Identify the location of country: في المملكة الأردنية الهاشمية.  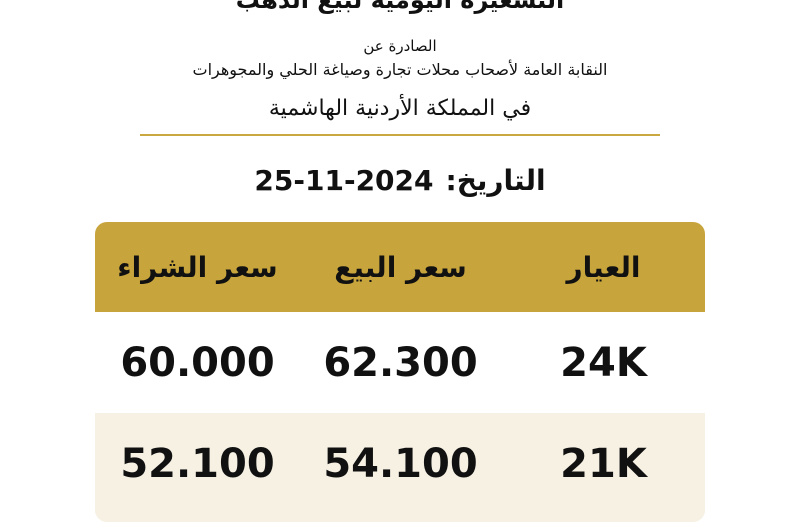
(400, 108).